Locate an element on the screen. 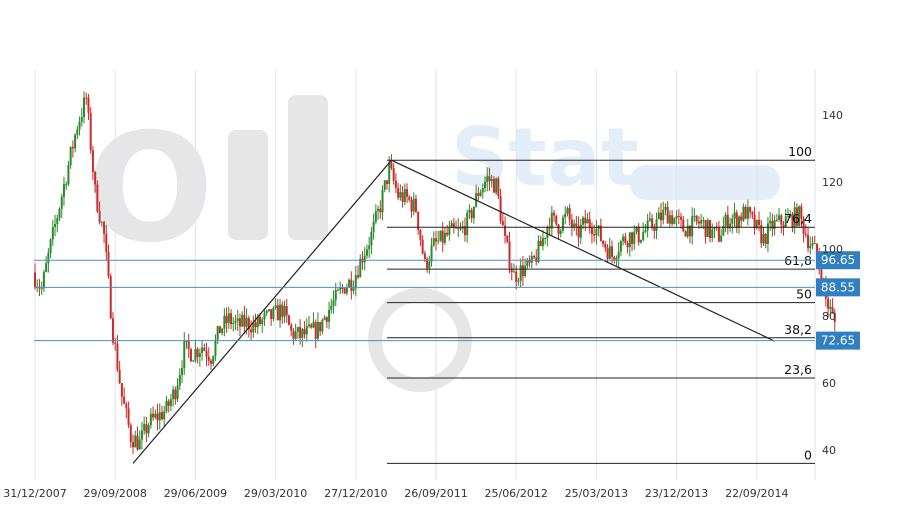 This screenshot has height=509, width=909. y-tick-label: 140 is located at coordinates (832, 115).